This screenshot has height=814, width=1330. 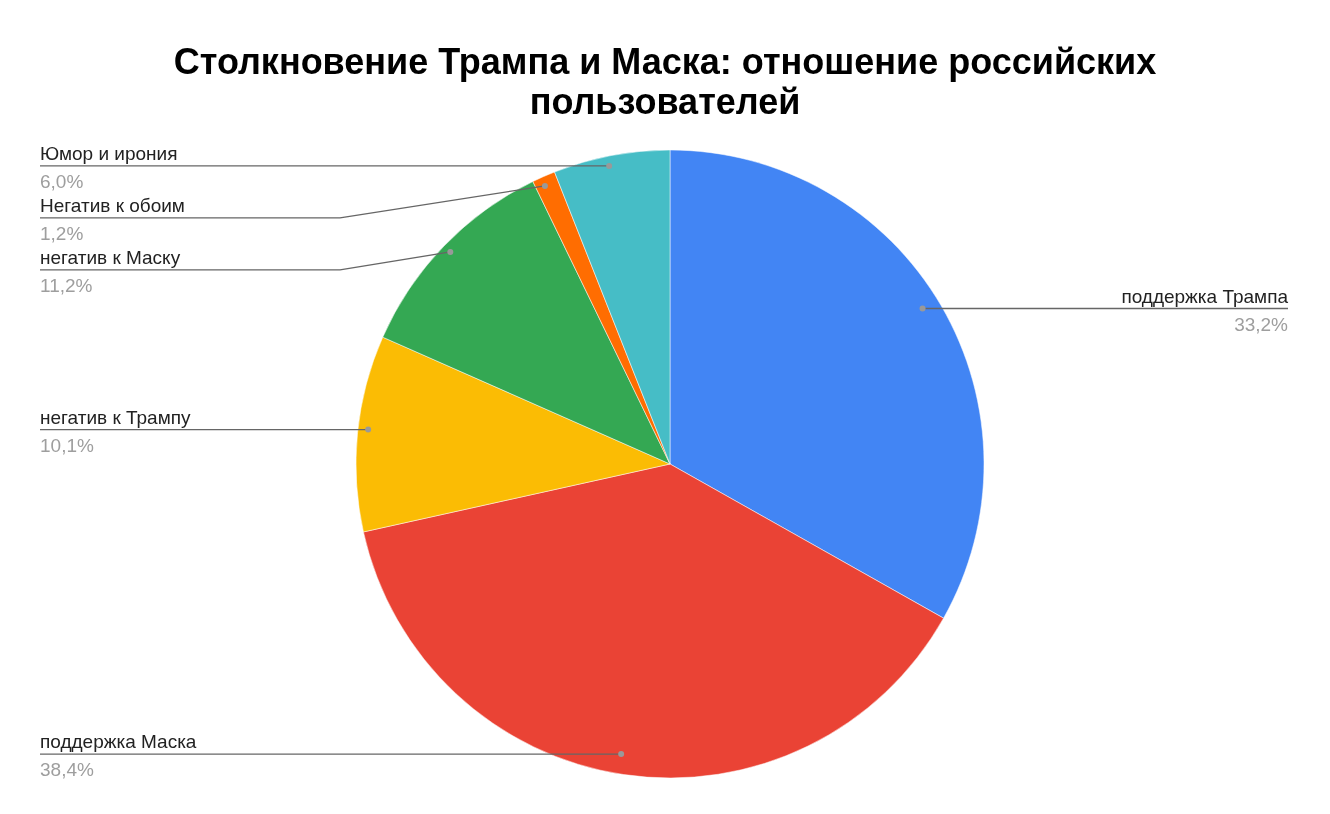 What do you see at coordinates (116, 417) in the screenshot?
I see `slice-label: негатив к Трампу` at bounding box center [116, 417].